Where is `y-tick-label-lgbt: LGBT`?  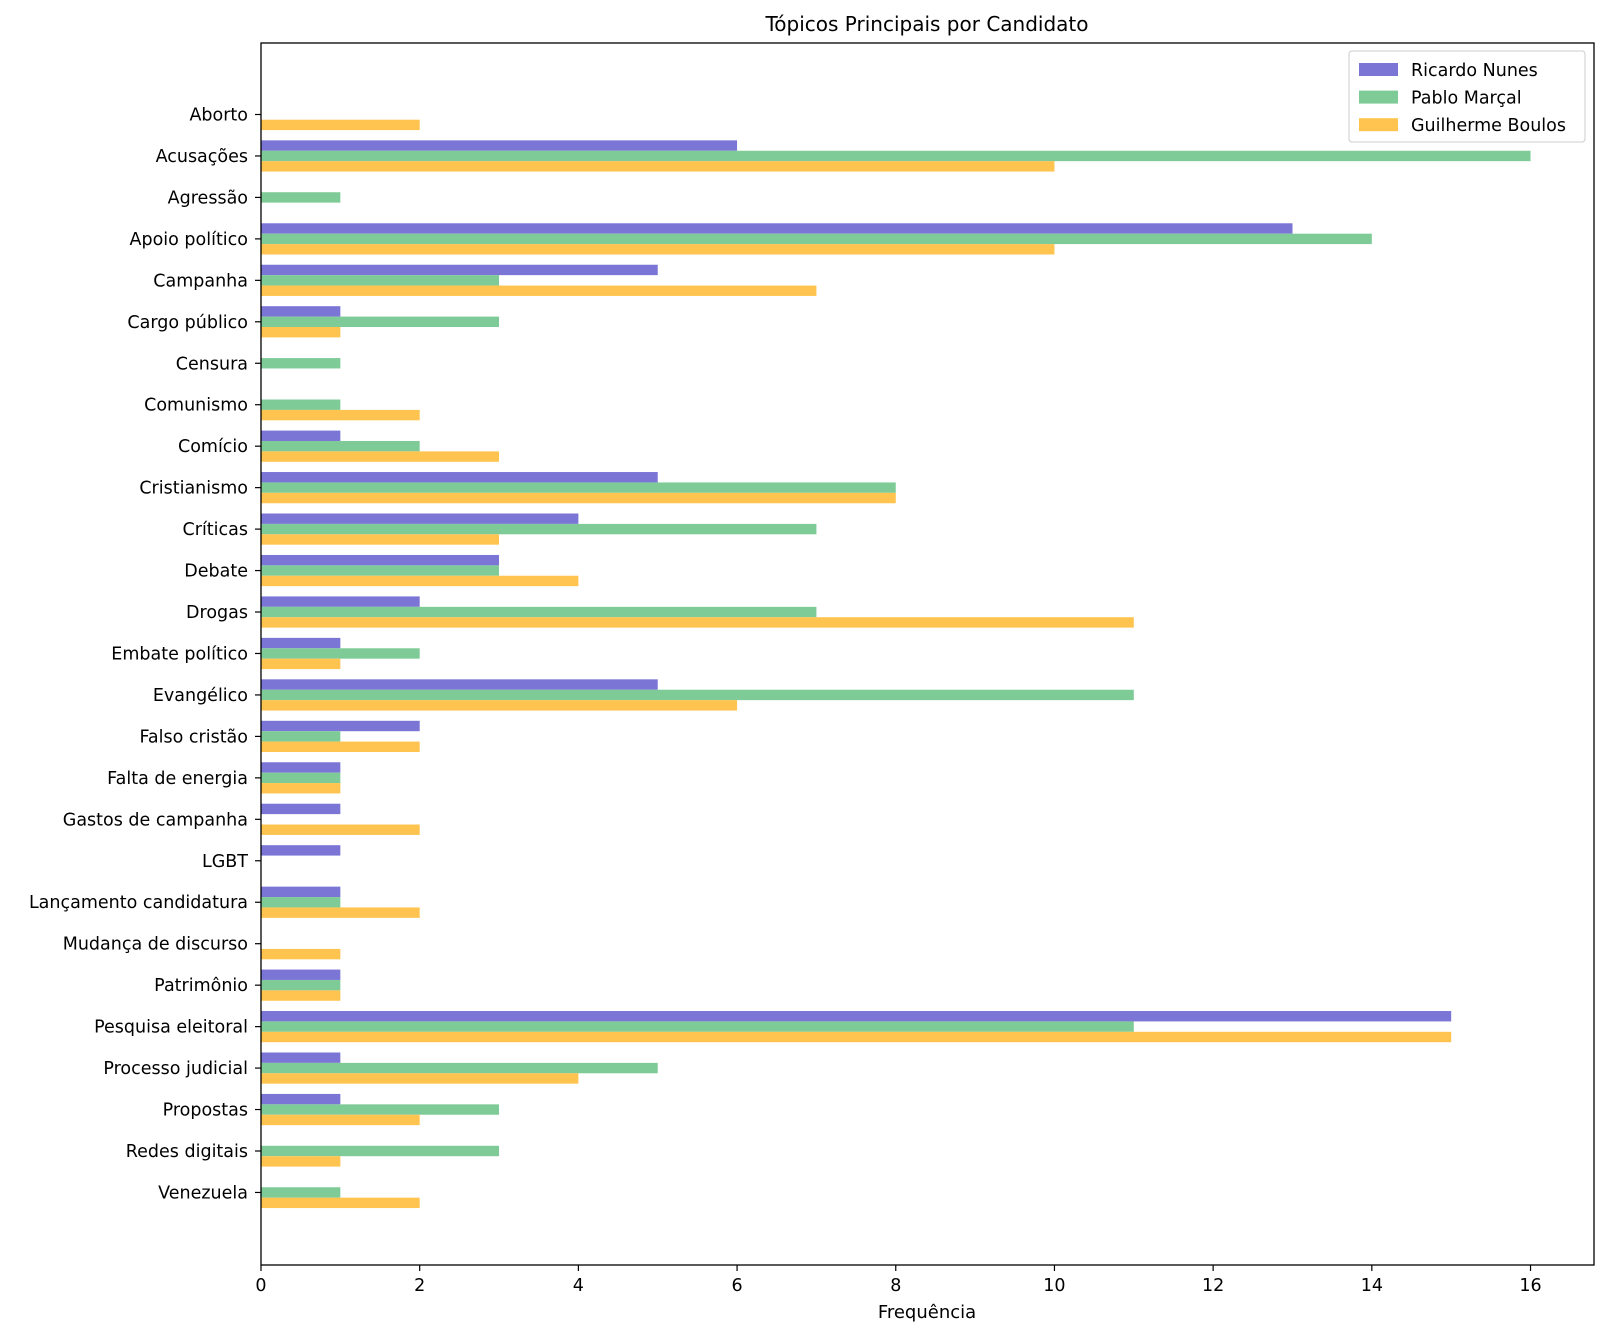
y-tick-label-lgbt: LGBT is located at coordinates (225, 862).